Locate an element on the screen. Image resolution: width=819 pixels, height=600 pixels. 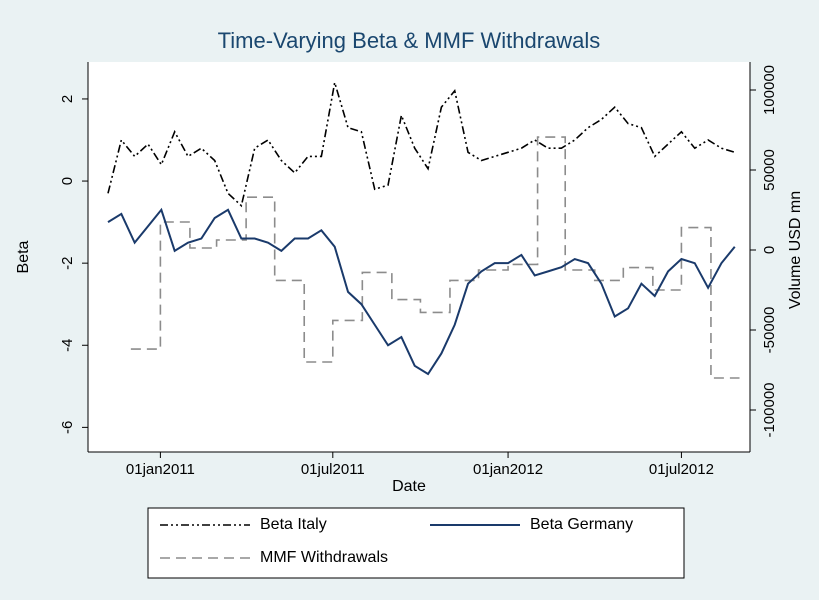
chart-title: Time-Varying Beta & MMF Withdrawals is located at coordinates (409, 40).